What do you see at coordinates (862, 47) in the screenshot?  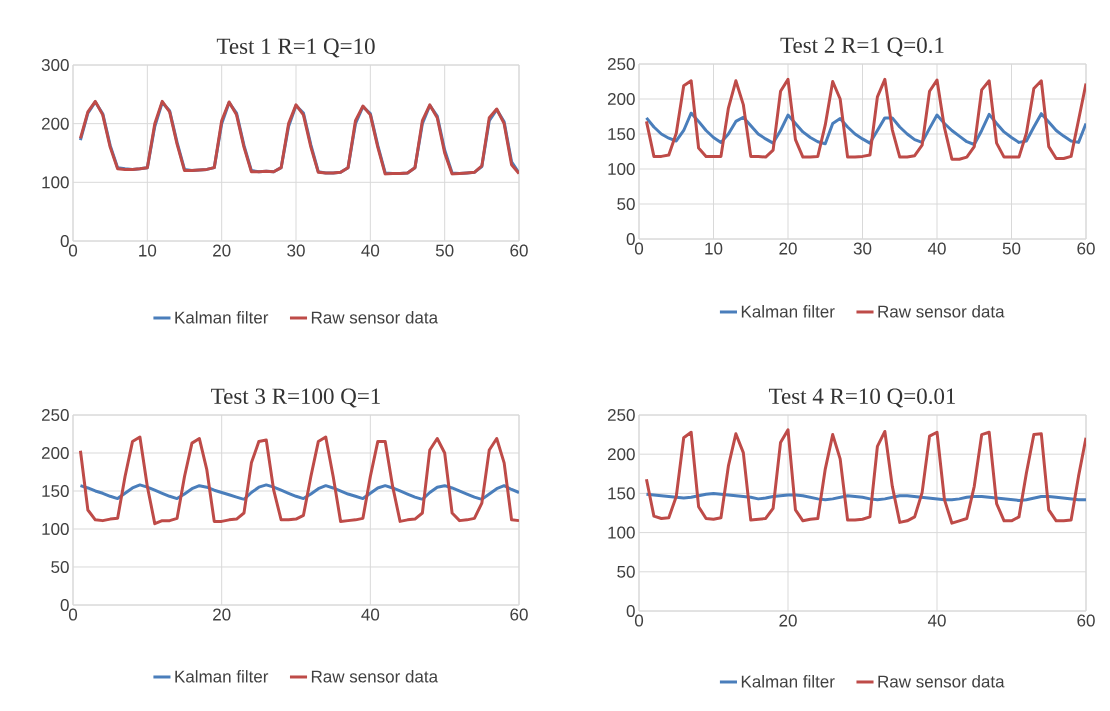 I see `chart-title: Test 2 R=1 Q=0.1` at bounding box center [862, 47].